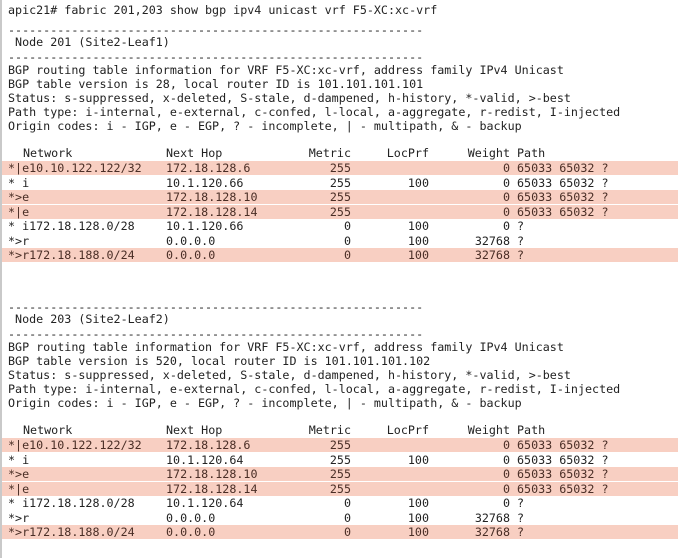 The height and width of the screenshot is (558, 680). Describe the element at coordinates (19, 240) in the screenshot. I see `cell-network: *>r` at that location.